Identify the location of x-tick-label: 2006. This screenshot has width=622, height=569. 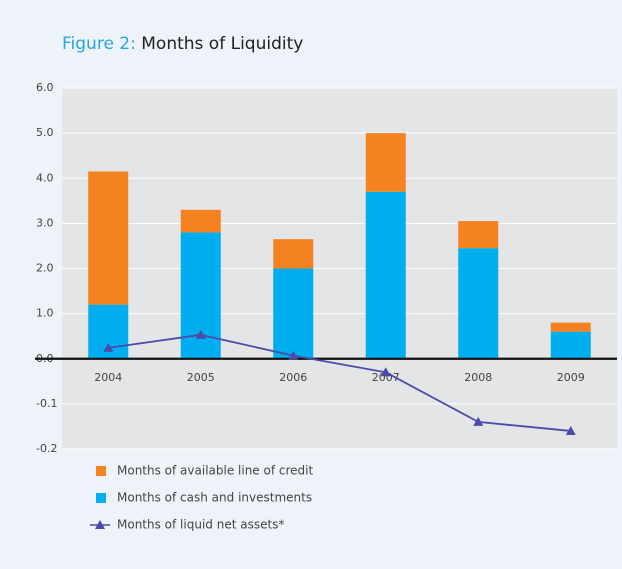
(293, 377).